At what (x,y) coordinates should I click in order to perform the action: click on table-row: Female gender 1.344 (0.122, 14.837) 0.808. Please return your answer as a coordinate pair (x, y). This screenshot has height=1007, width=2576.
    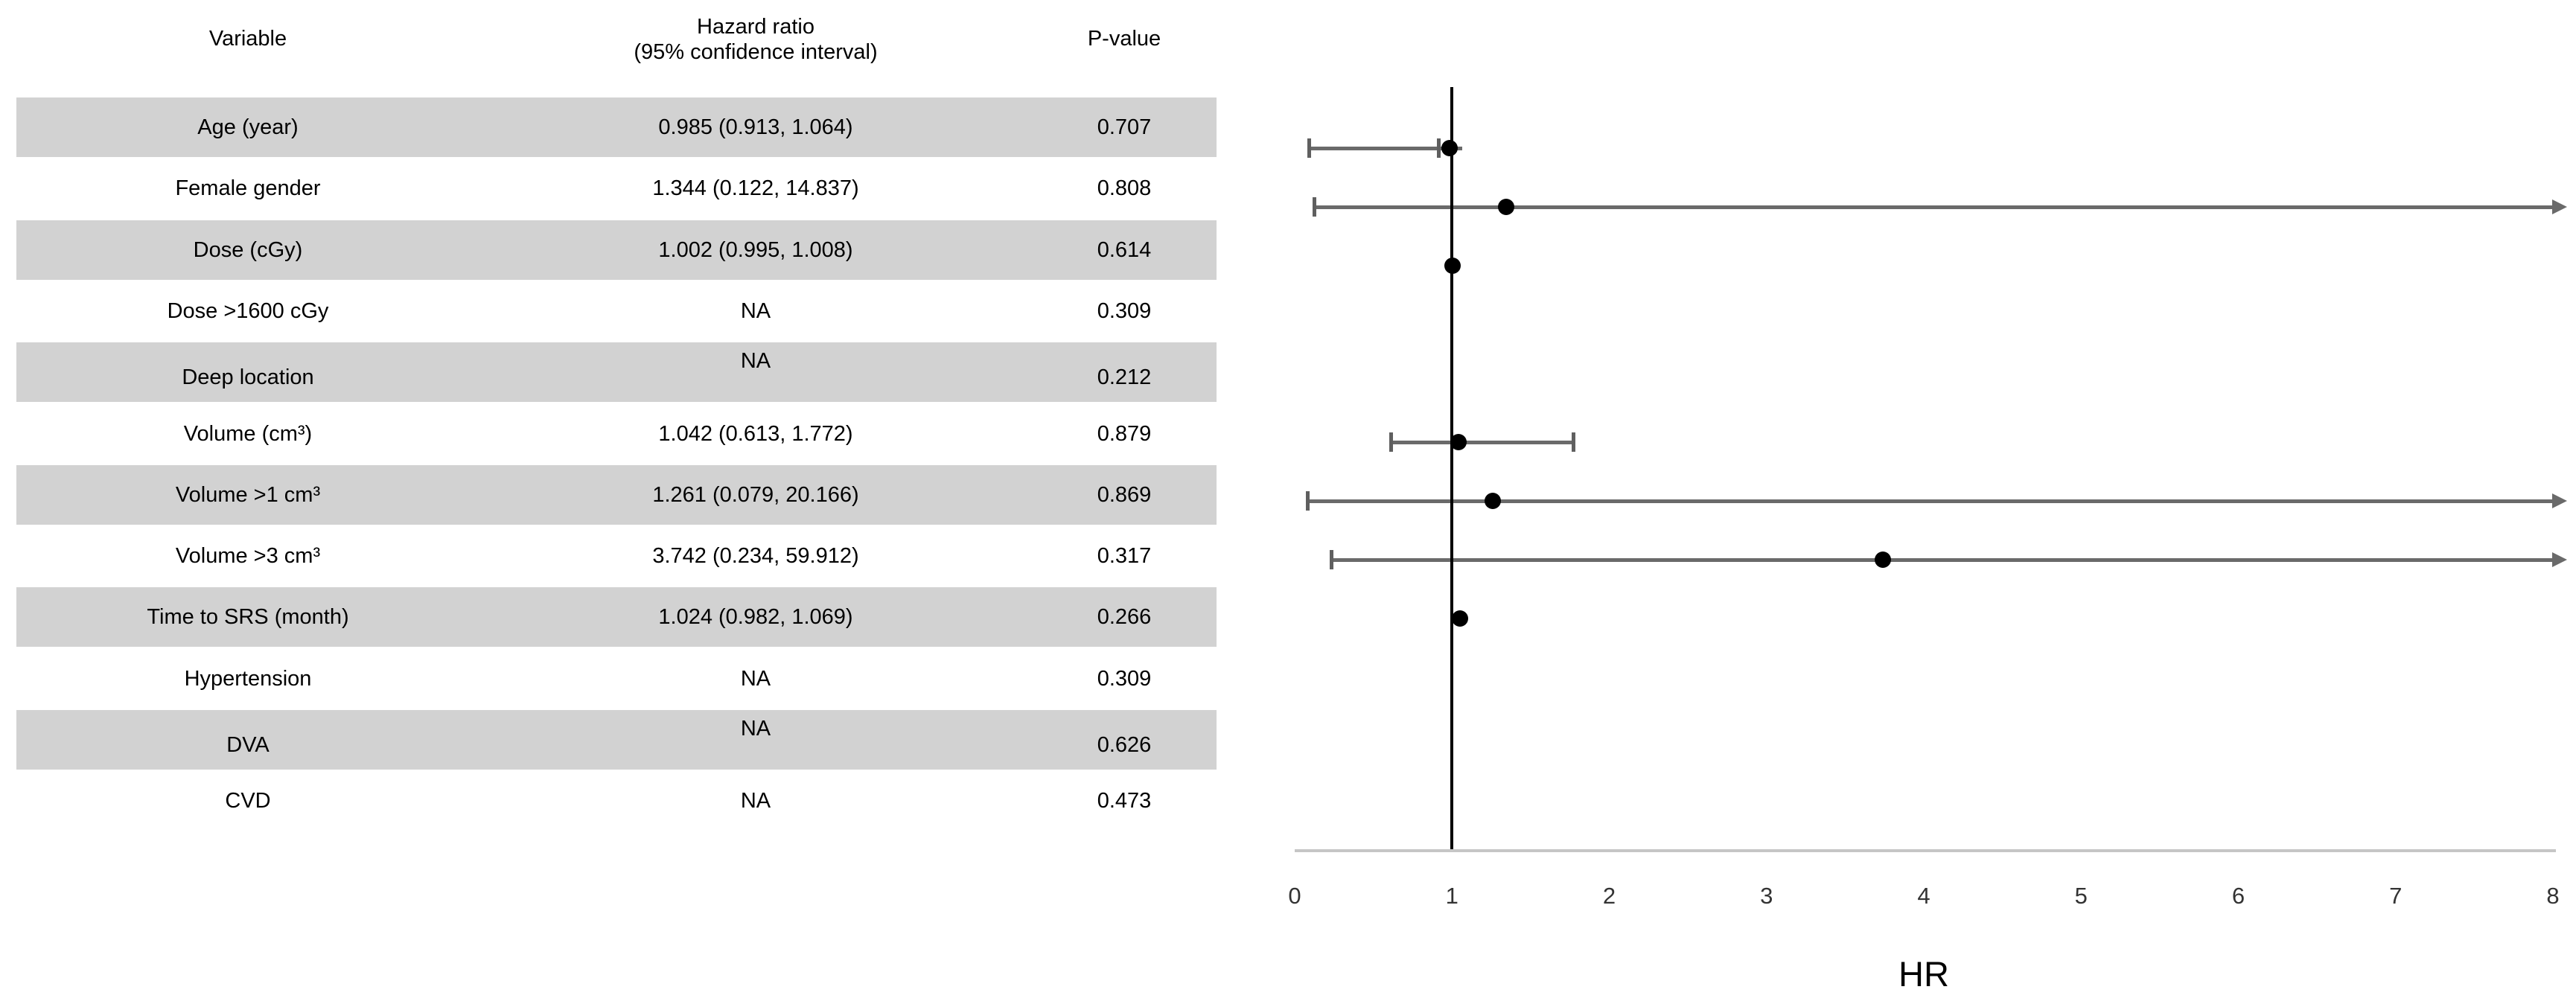
    Looking at the image, I should click on (633, 188).